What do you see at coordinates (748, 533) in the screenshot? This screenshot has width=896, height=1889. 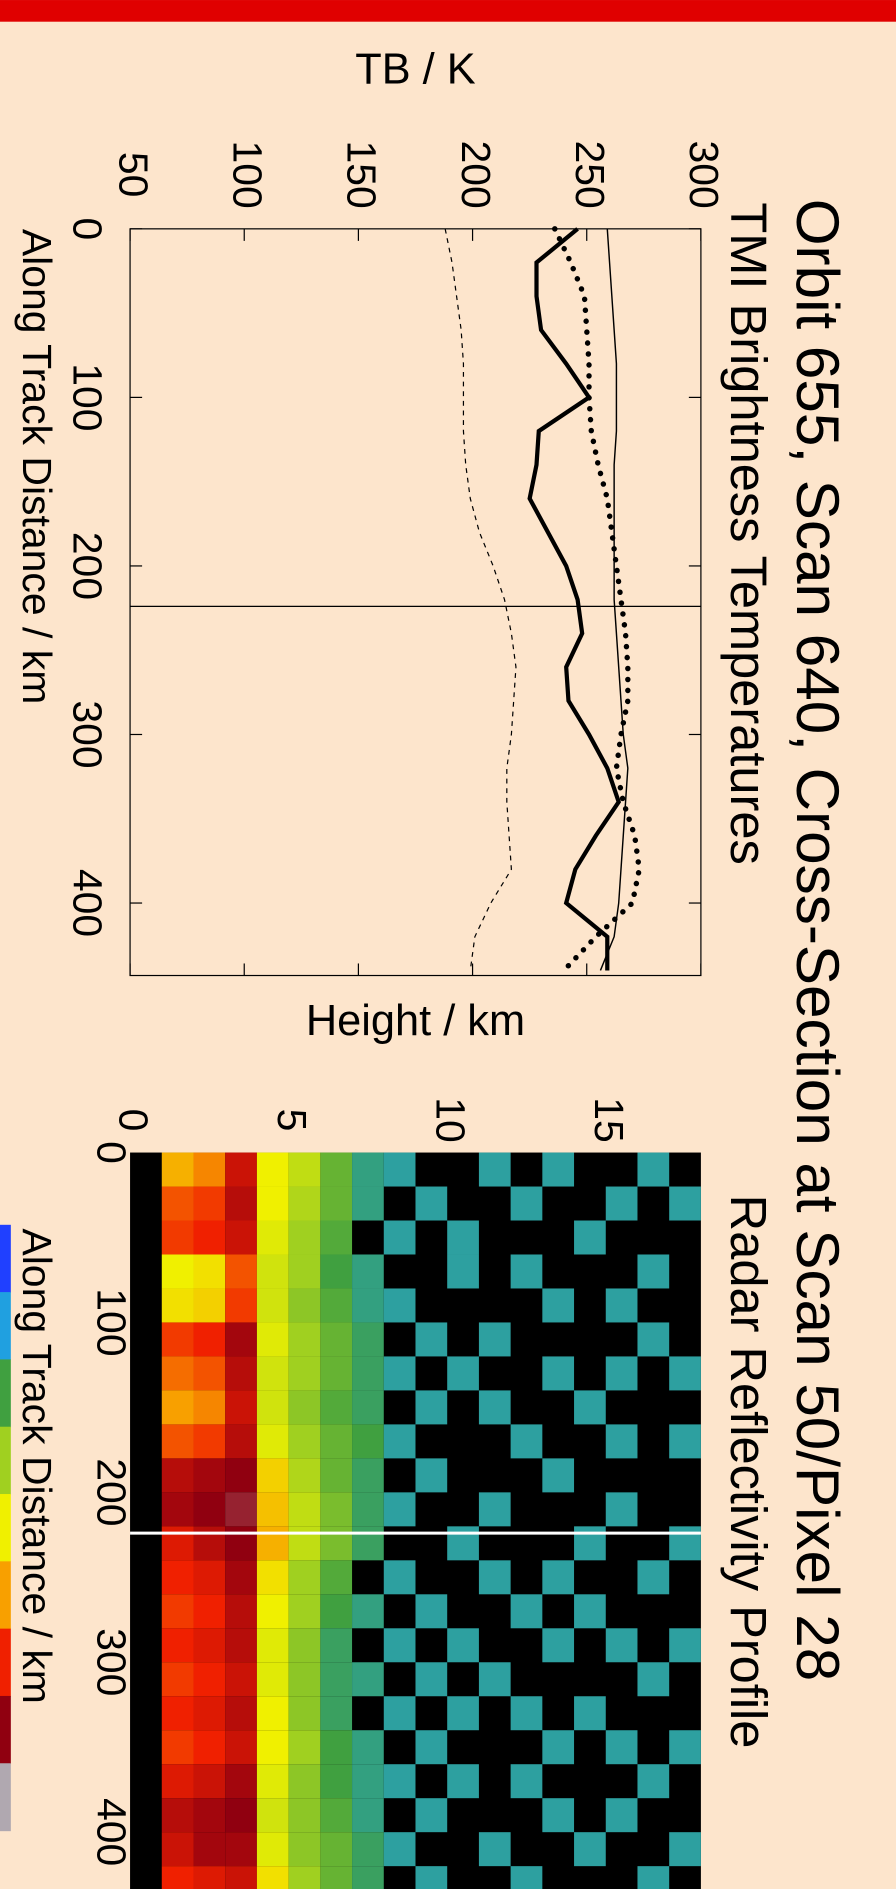 I see `chart-title: TMI Brightness Temperatures` at bounding box center [748, 533].